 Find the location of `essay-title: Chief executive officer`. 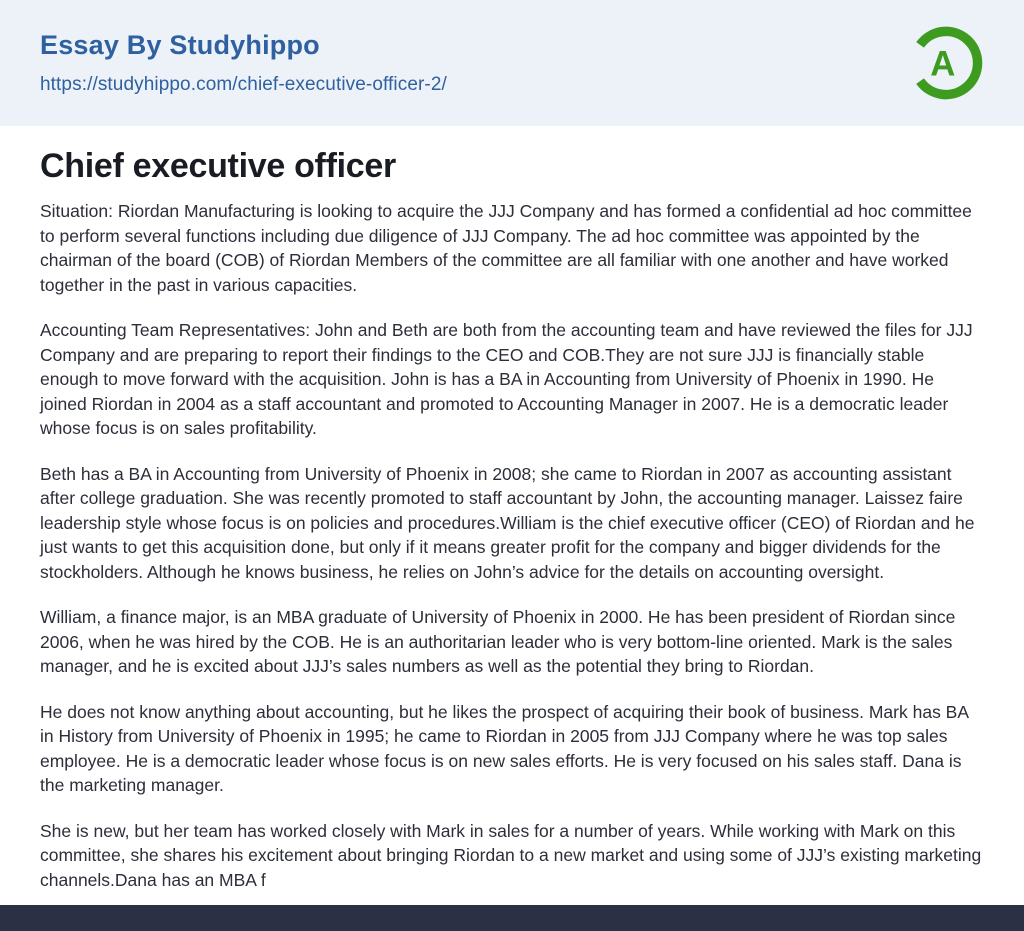

essay-title: Chief executive officer is located at coordinates (218, 166).